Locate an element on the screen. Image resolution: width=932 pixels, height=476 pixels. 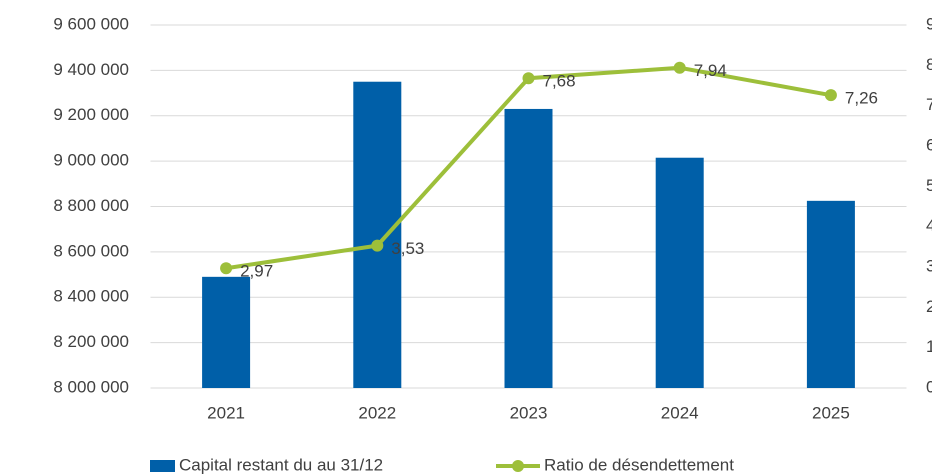
y2-tick-label: 5 is located at coordinates (929, 185).